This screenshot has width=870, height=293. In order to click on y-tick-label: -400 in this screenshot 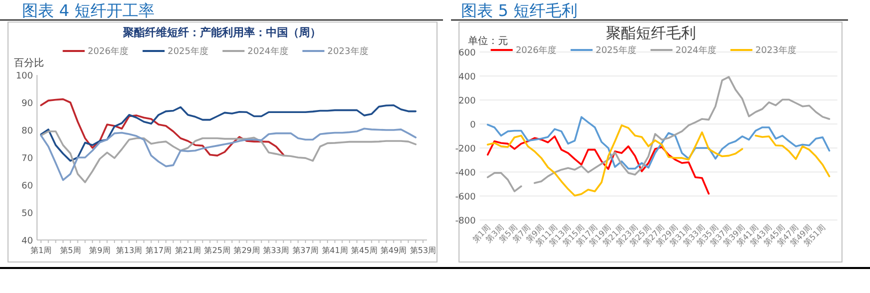, I will do `click(465, 173)`.